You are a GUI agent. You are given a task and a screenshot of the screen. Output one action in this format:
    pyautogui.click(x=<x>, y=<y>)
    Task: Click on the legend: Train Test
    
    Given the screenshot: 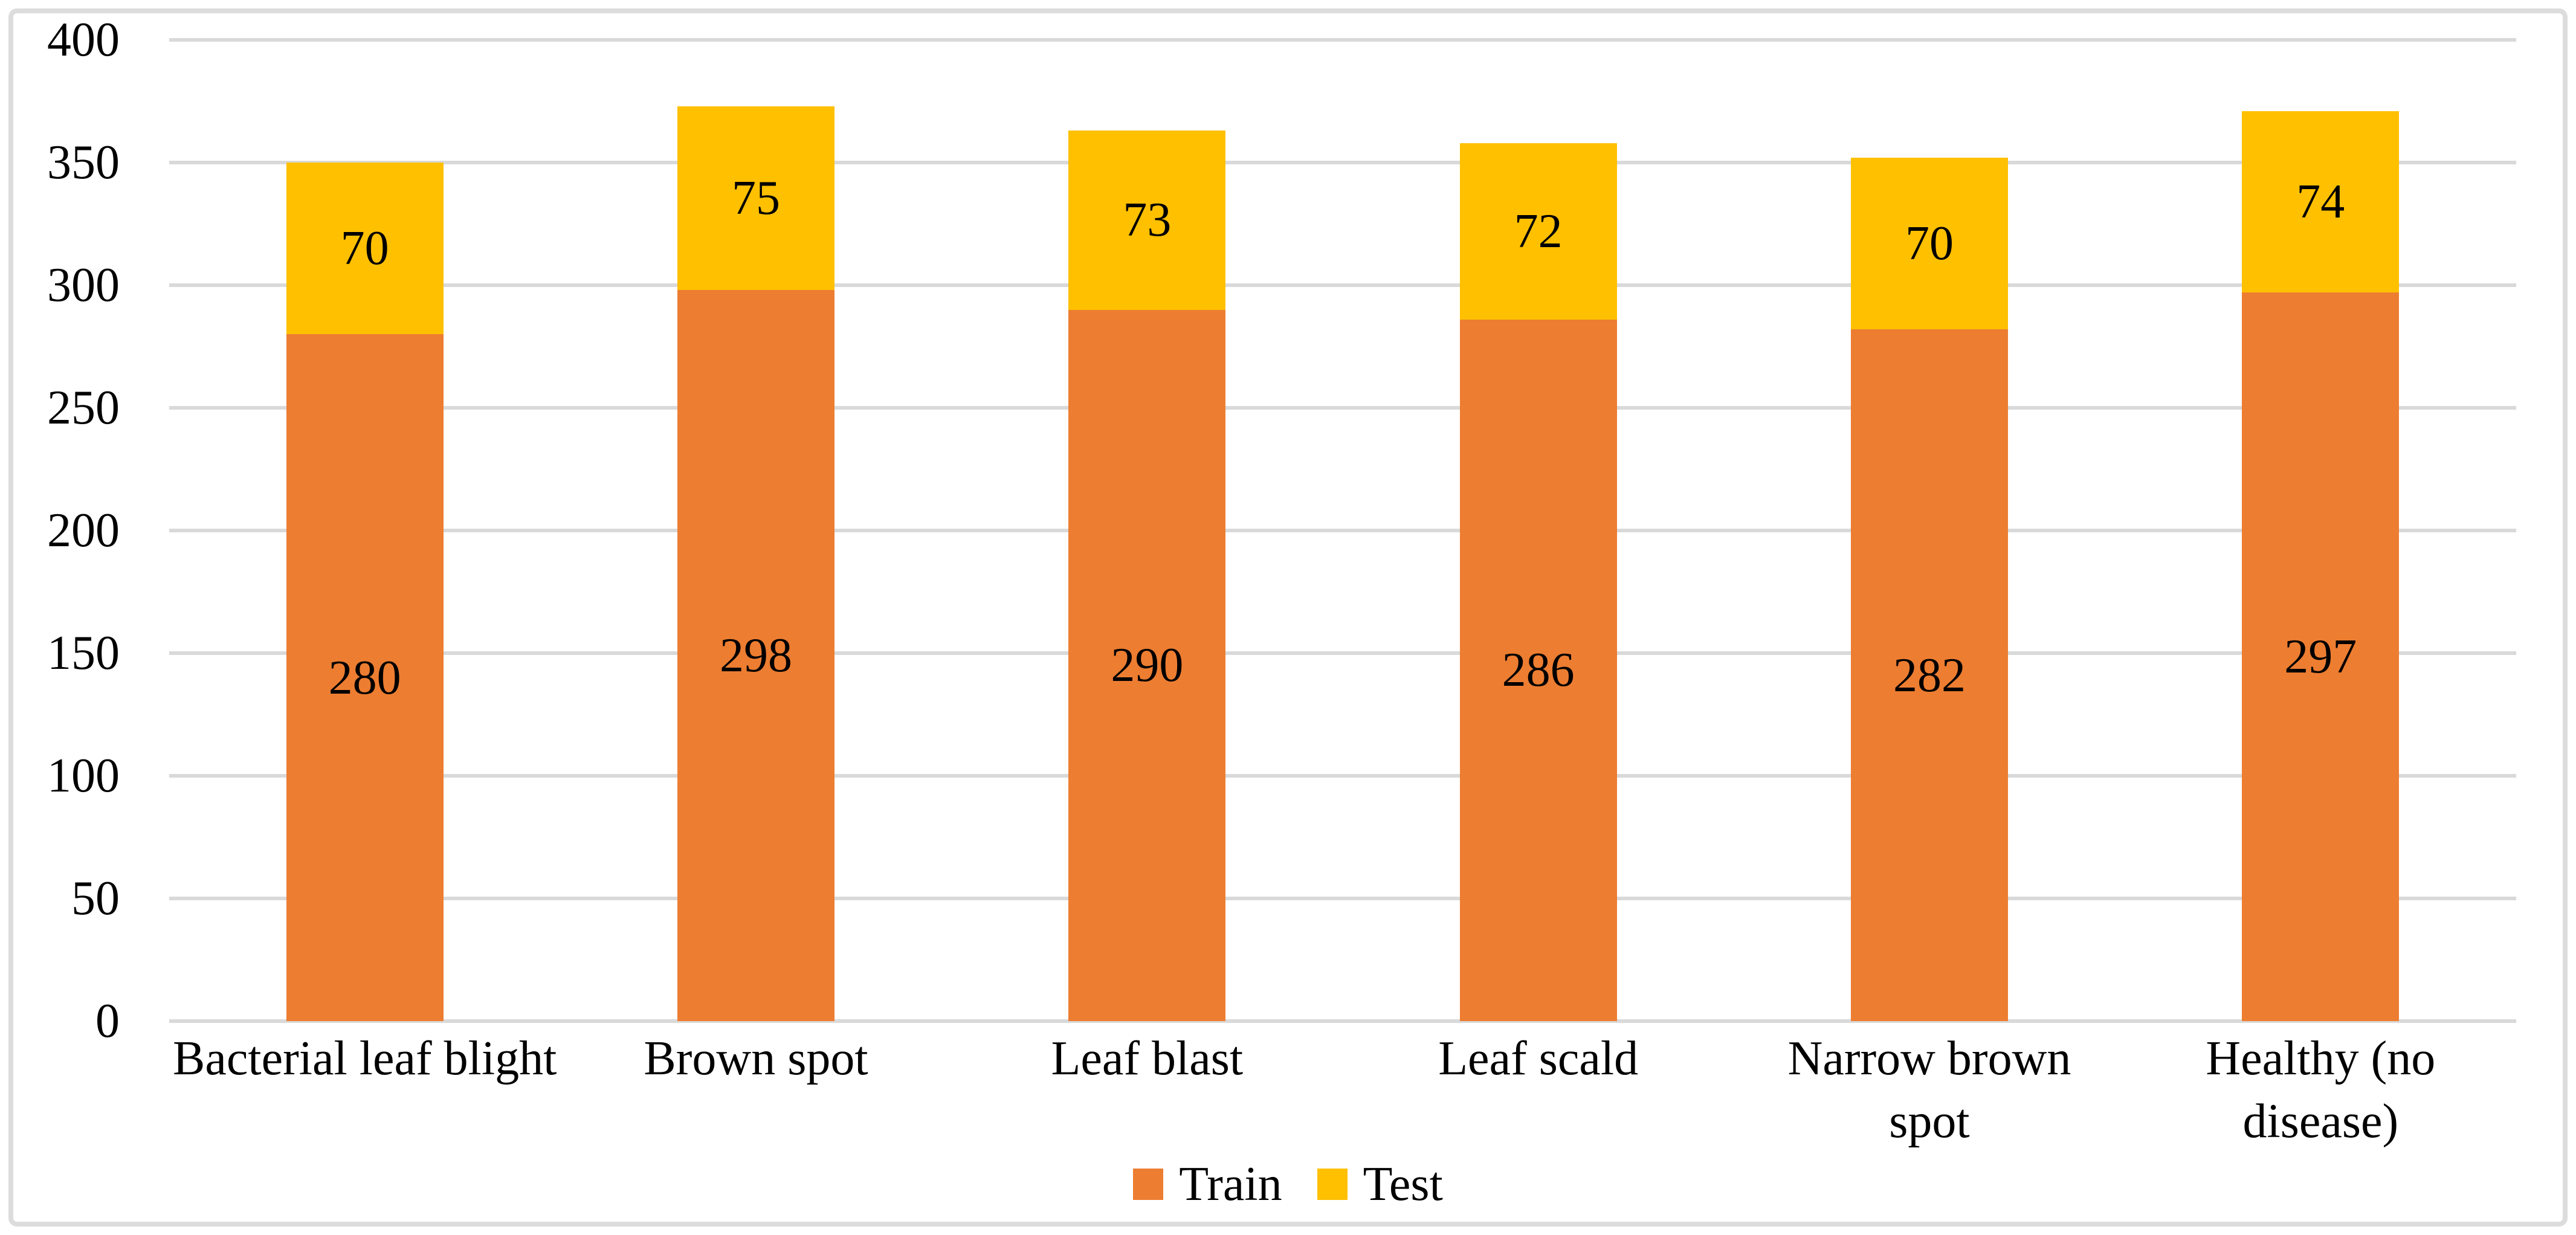 What is the action you would take?
    pyautogui.click(x=1288, y=1184)
    